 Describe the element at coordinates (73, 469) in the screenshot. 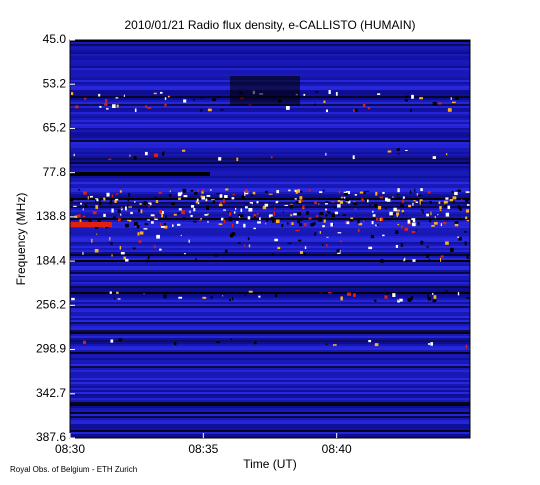

I see `footer: Royal Obs. of Belgium - ETH Zurich` at that location.